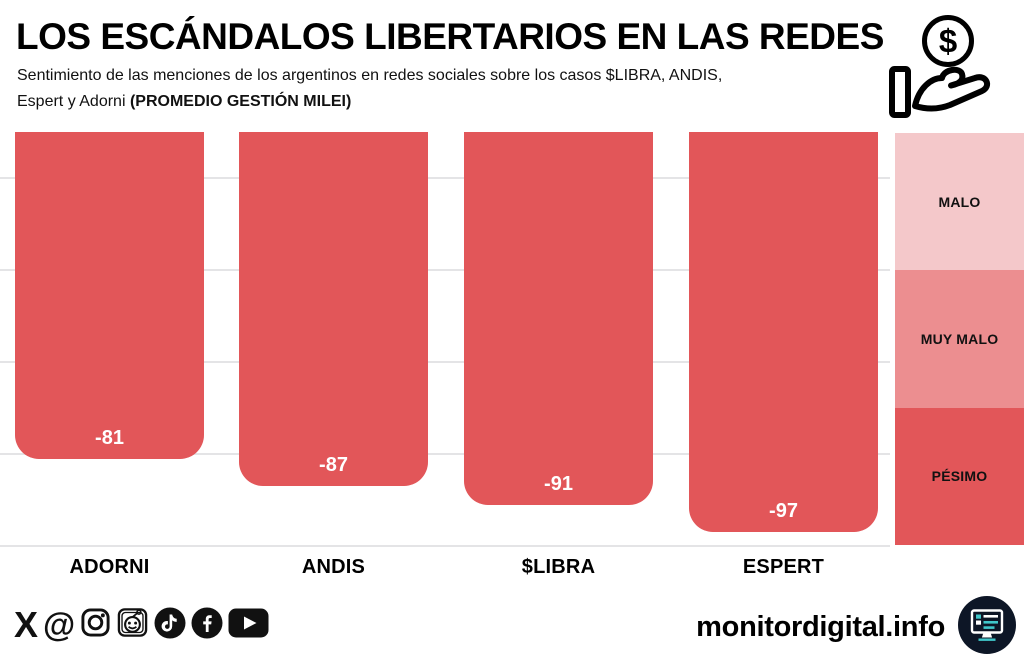 The width and height of the screenshot is (1024, 660). I want to click on site-branding: monitordigital.info, so click(856, 627).